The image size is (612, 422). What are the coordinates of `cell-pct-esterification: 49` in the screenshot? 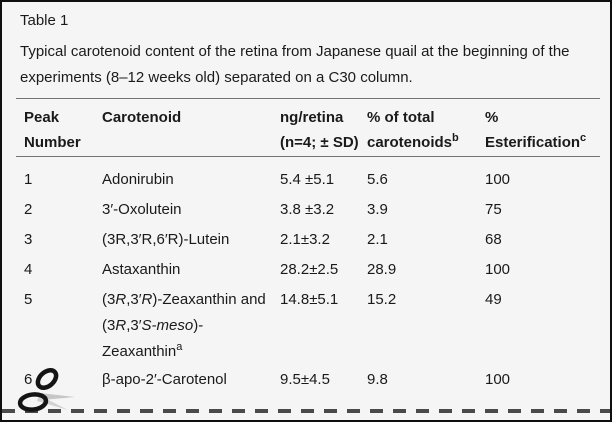 It's located at (493, 299).